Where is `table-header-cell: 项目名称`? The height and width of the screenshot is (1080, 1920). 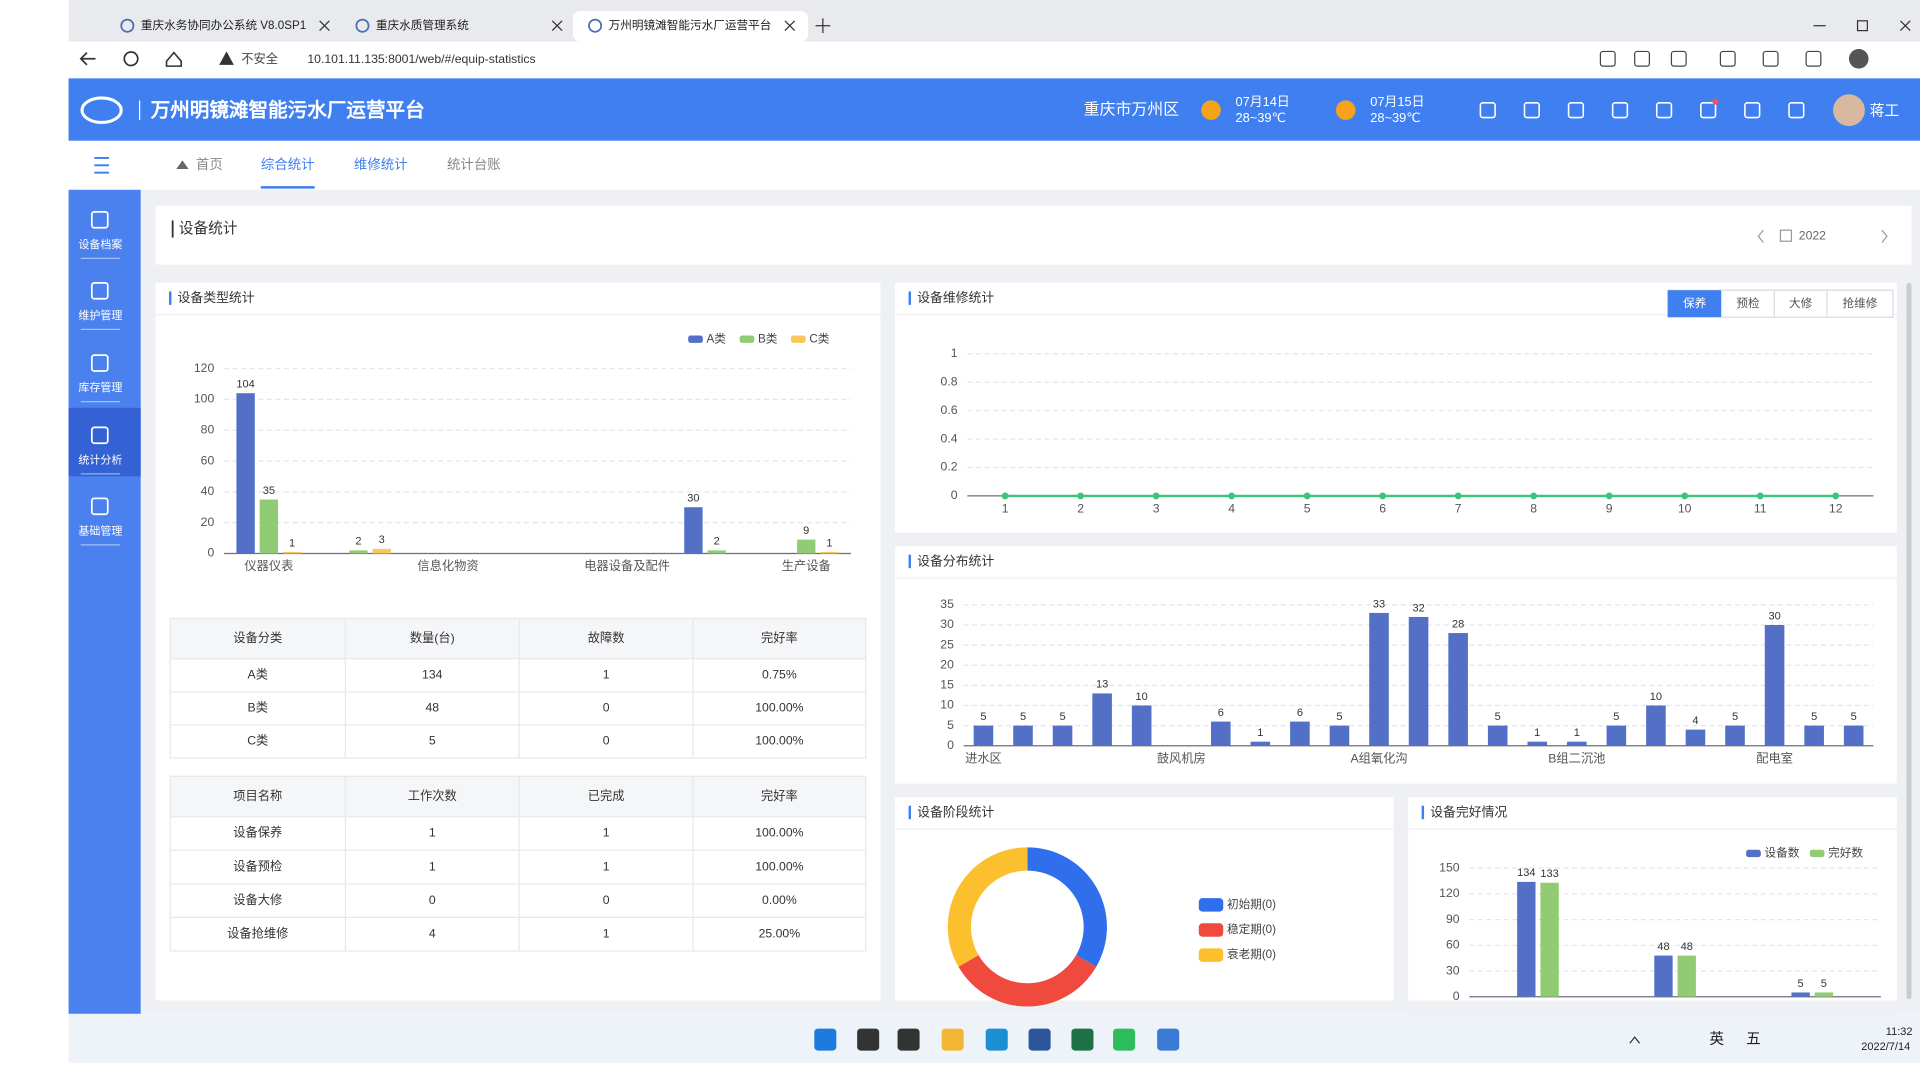 table-header-cell: 项目名称 is located at coordinates (257, 795).